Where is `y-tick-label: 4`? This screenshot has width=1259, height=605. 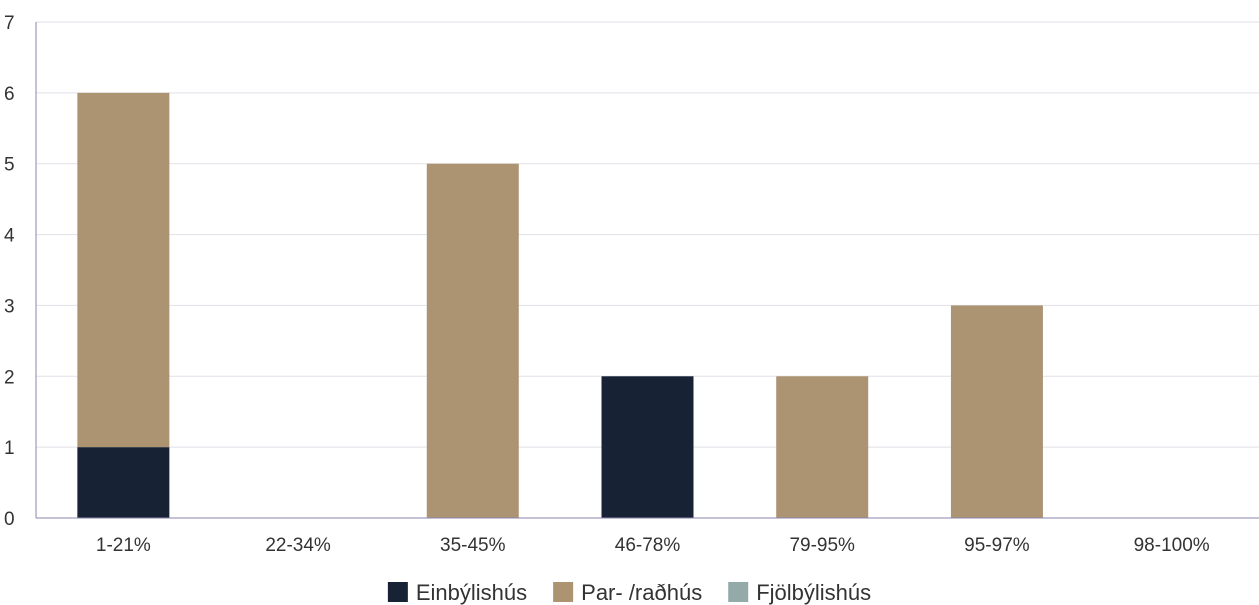 y-tick-label: 4 is located at coordinates (9, 236).